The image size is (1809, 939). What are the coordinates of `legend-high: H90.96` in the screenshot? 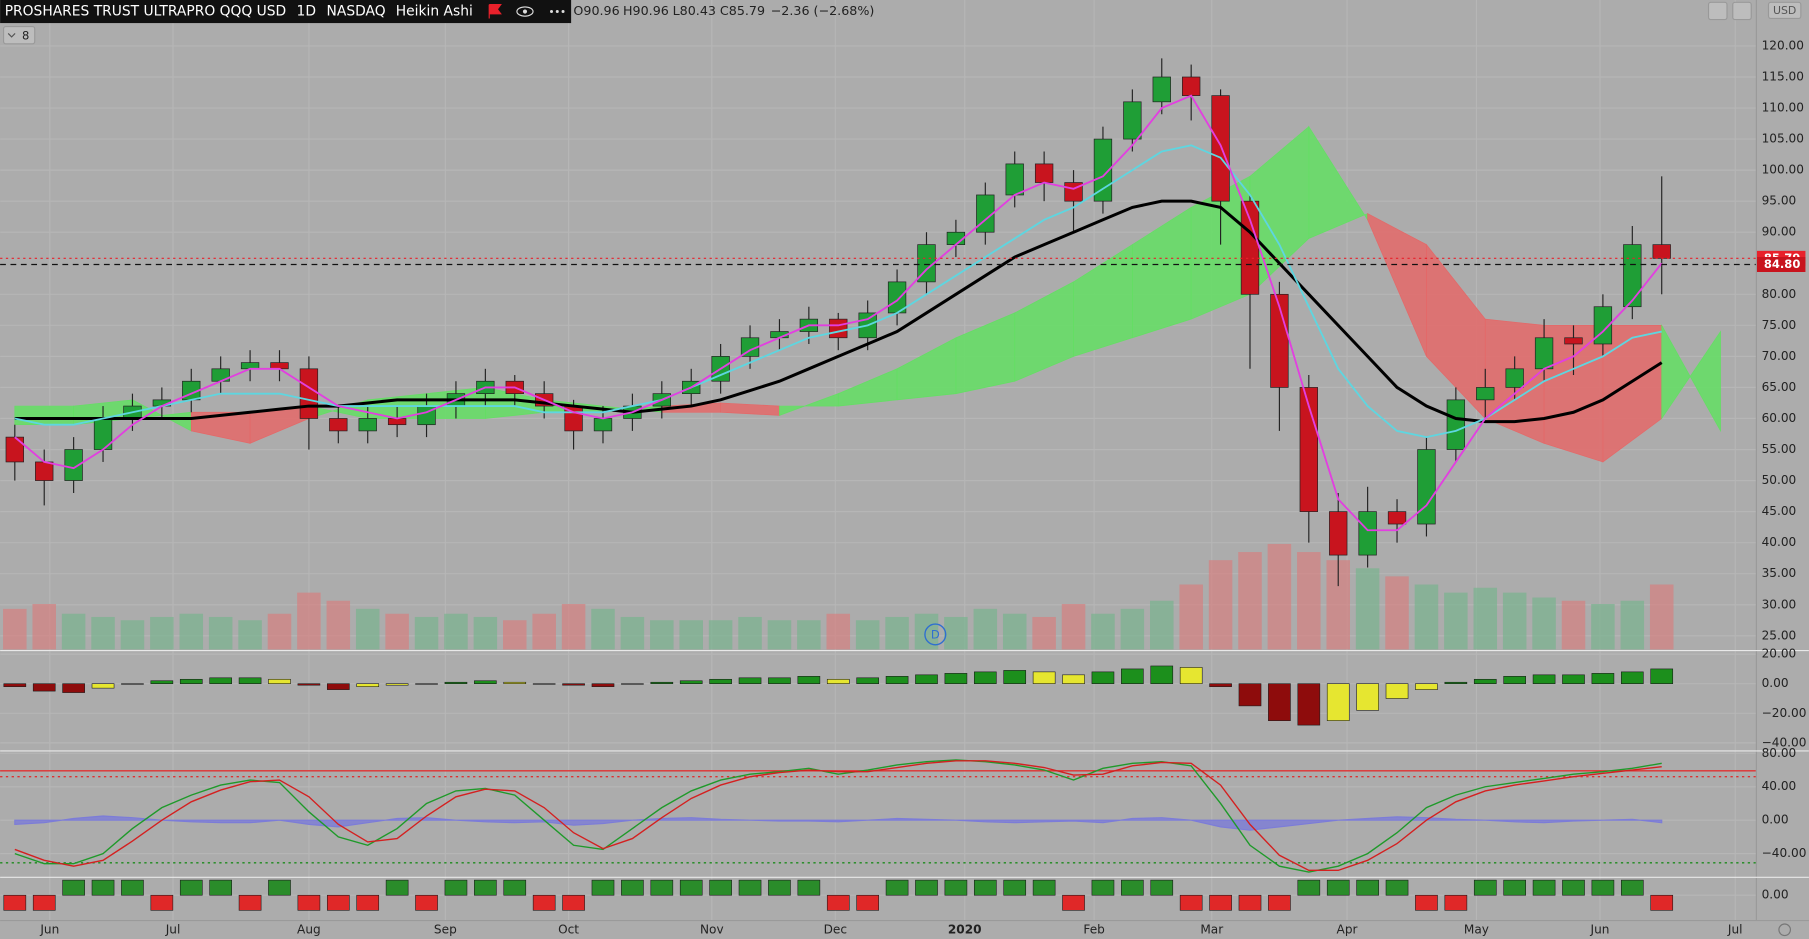 It's located at (646, 10).